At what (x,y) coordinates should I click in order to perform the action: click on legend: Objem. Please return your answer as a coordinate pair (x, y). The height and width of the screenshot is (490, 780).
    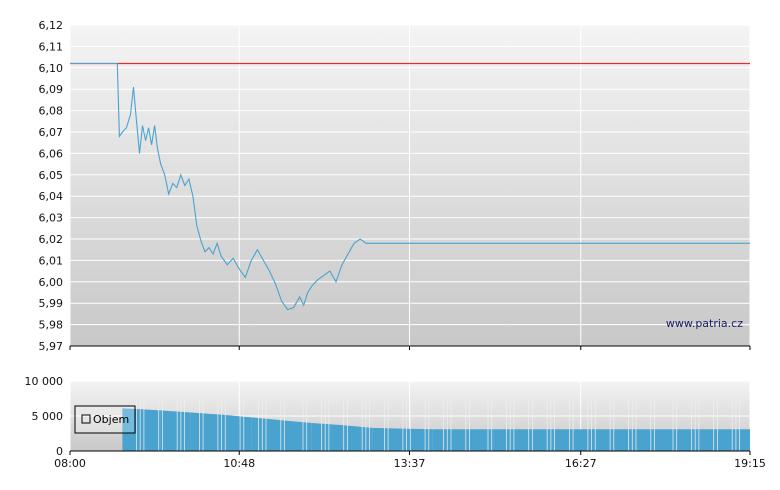
    Looking at the image, I should click on (105, 419).